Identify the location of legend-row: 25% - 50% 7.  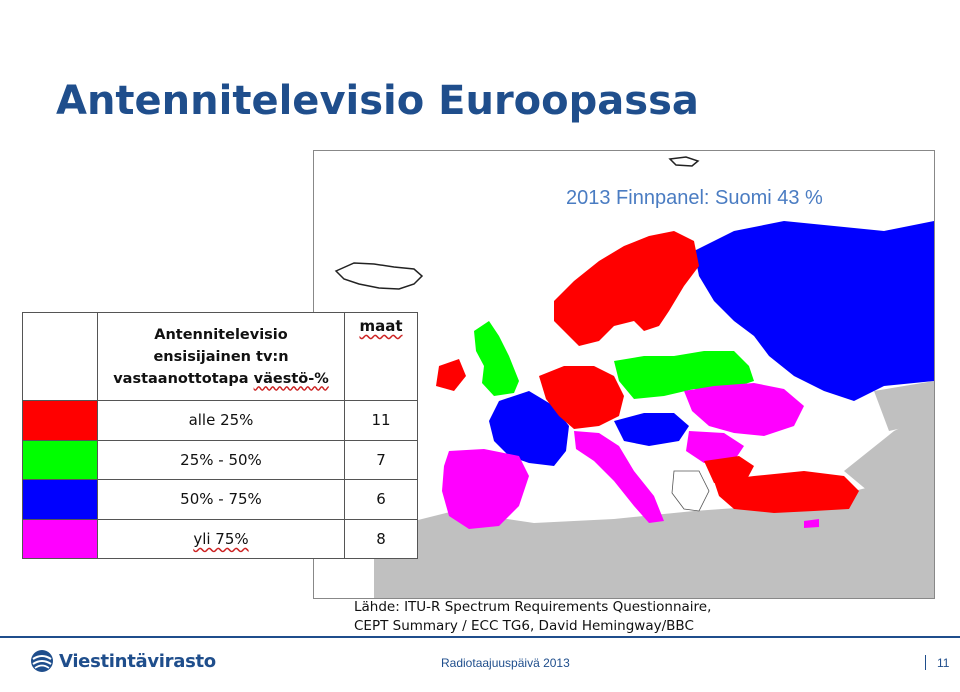
(220, 459).